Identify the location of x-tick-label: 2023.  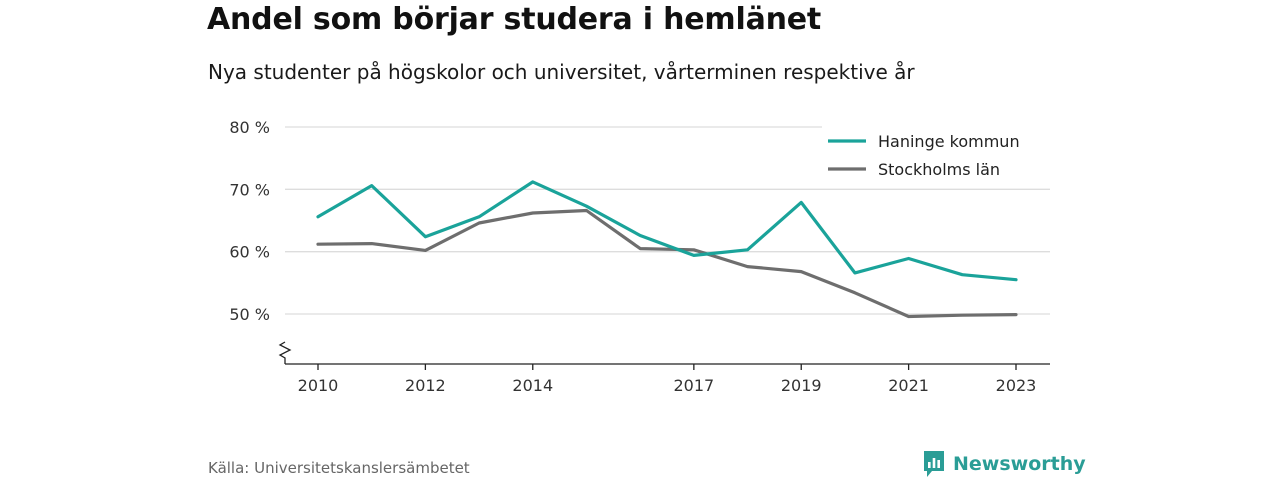
(1016, 385).